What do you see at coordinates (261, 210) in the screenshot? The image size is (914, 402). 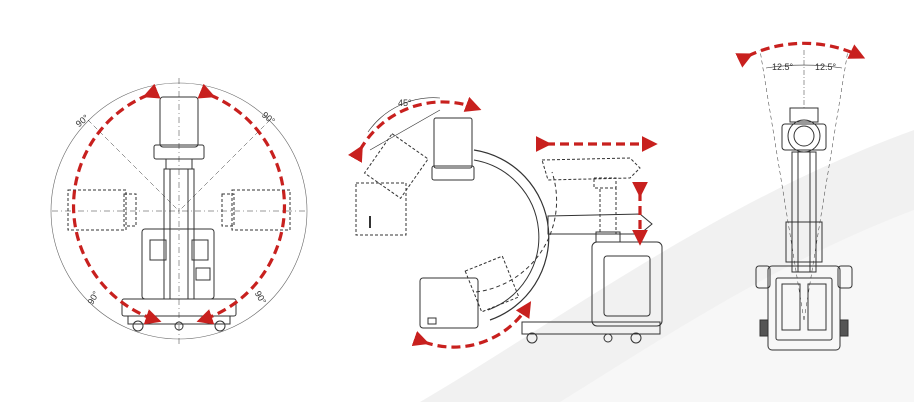 I see `front-right-position` at bounding box center [261, 210].